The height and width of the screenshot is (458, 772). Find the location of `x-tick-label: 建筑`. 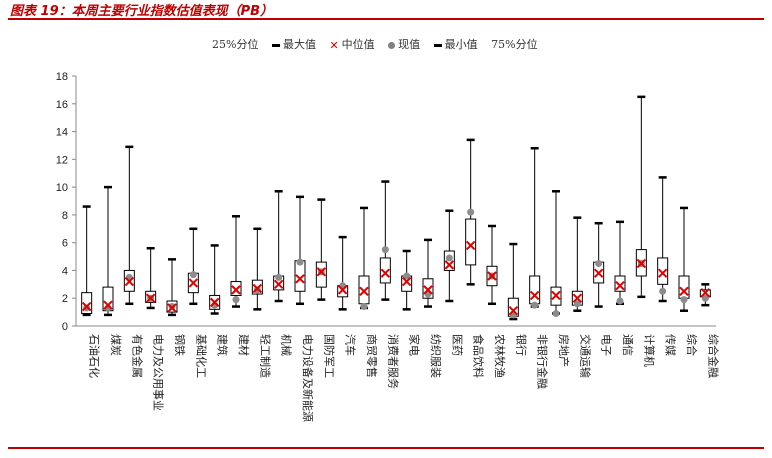

x-tick-label: 建筑 is located at coordinates (223, 345).